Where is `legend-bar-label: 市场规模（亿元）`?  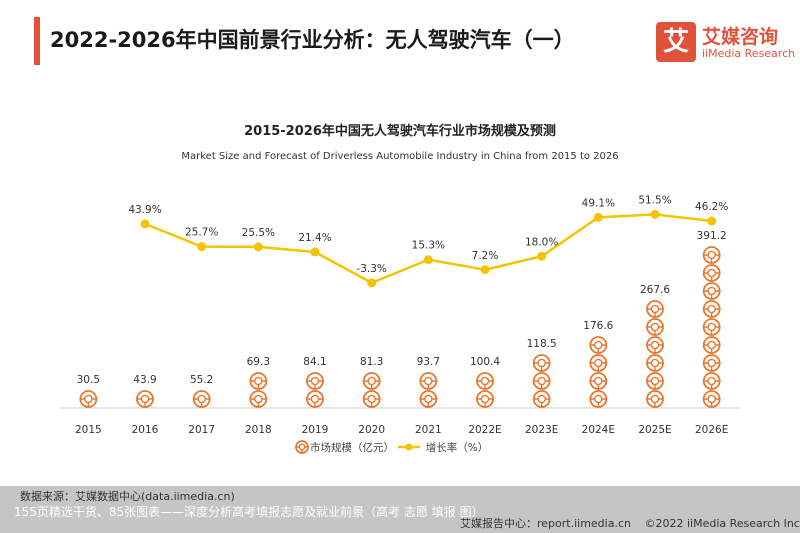
legend-bar-label: 市场规模（亿元） is located at coordinates (352, 447).